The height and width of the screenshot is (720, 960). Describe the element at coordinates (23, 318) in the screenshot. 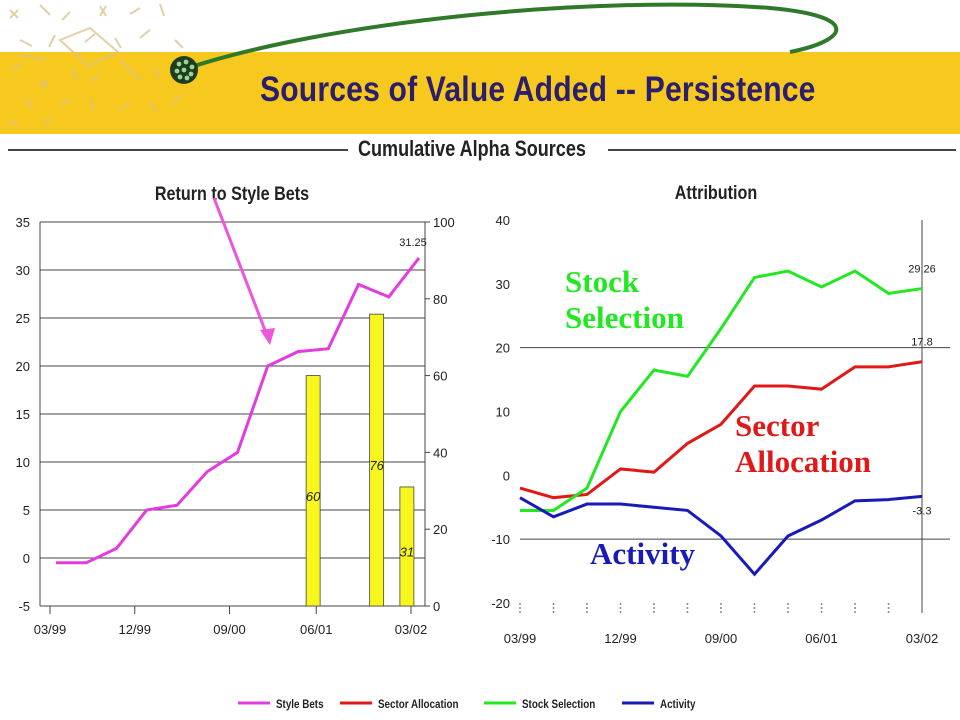

I see `y-tick-label: 25` at that location.